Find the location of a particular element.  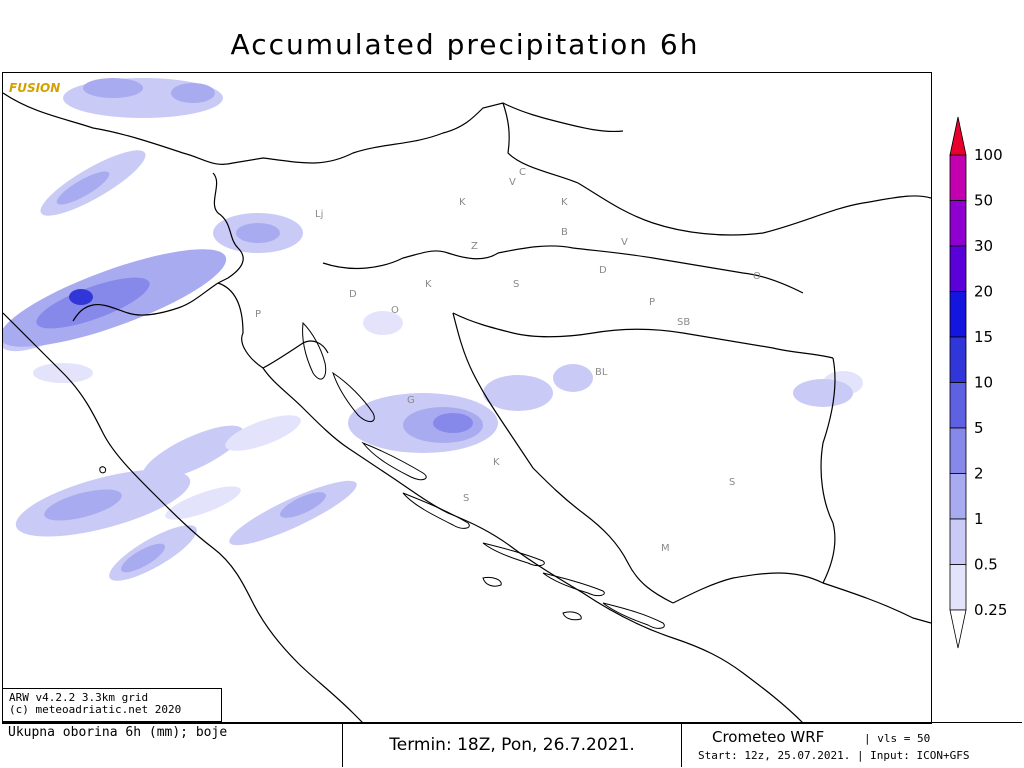

fusion-watermark: FUSION is located at coordinates (35, 88).